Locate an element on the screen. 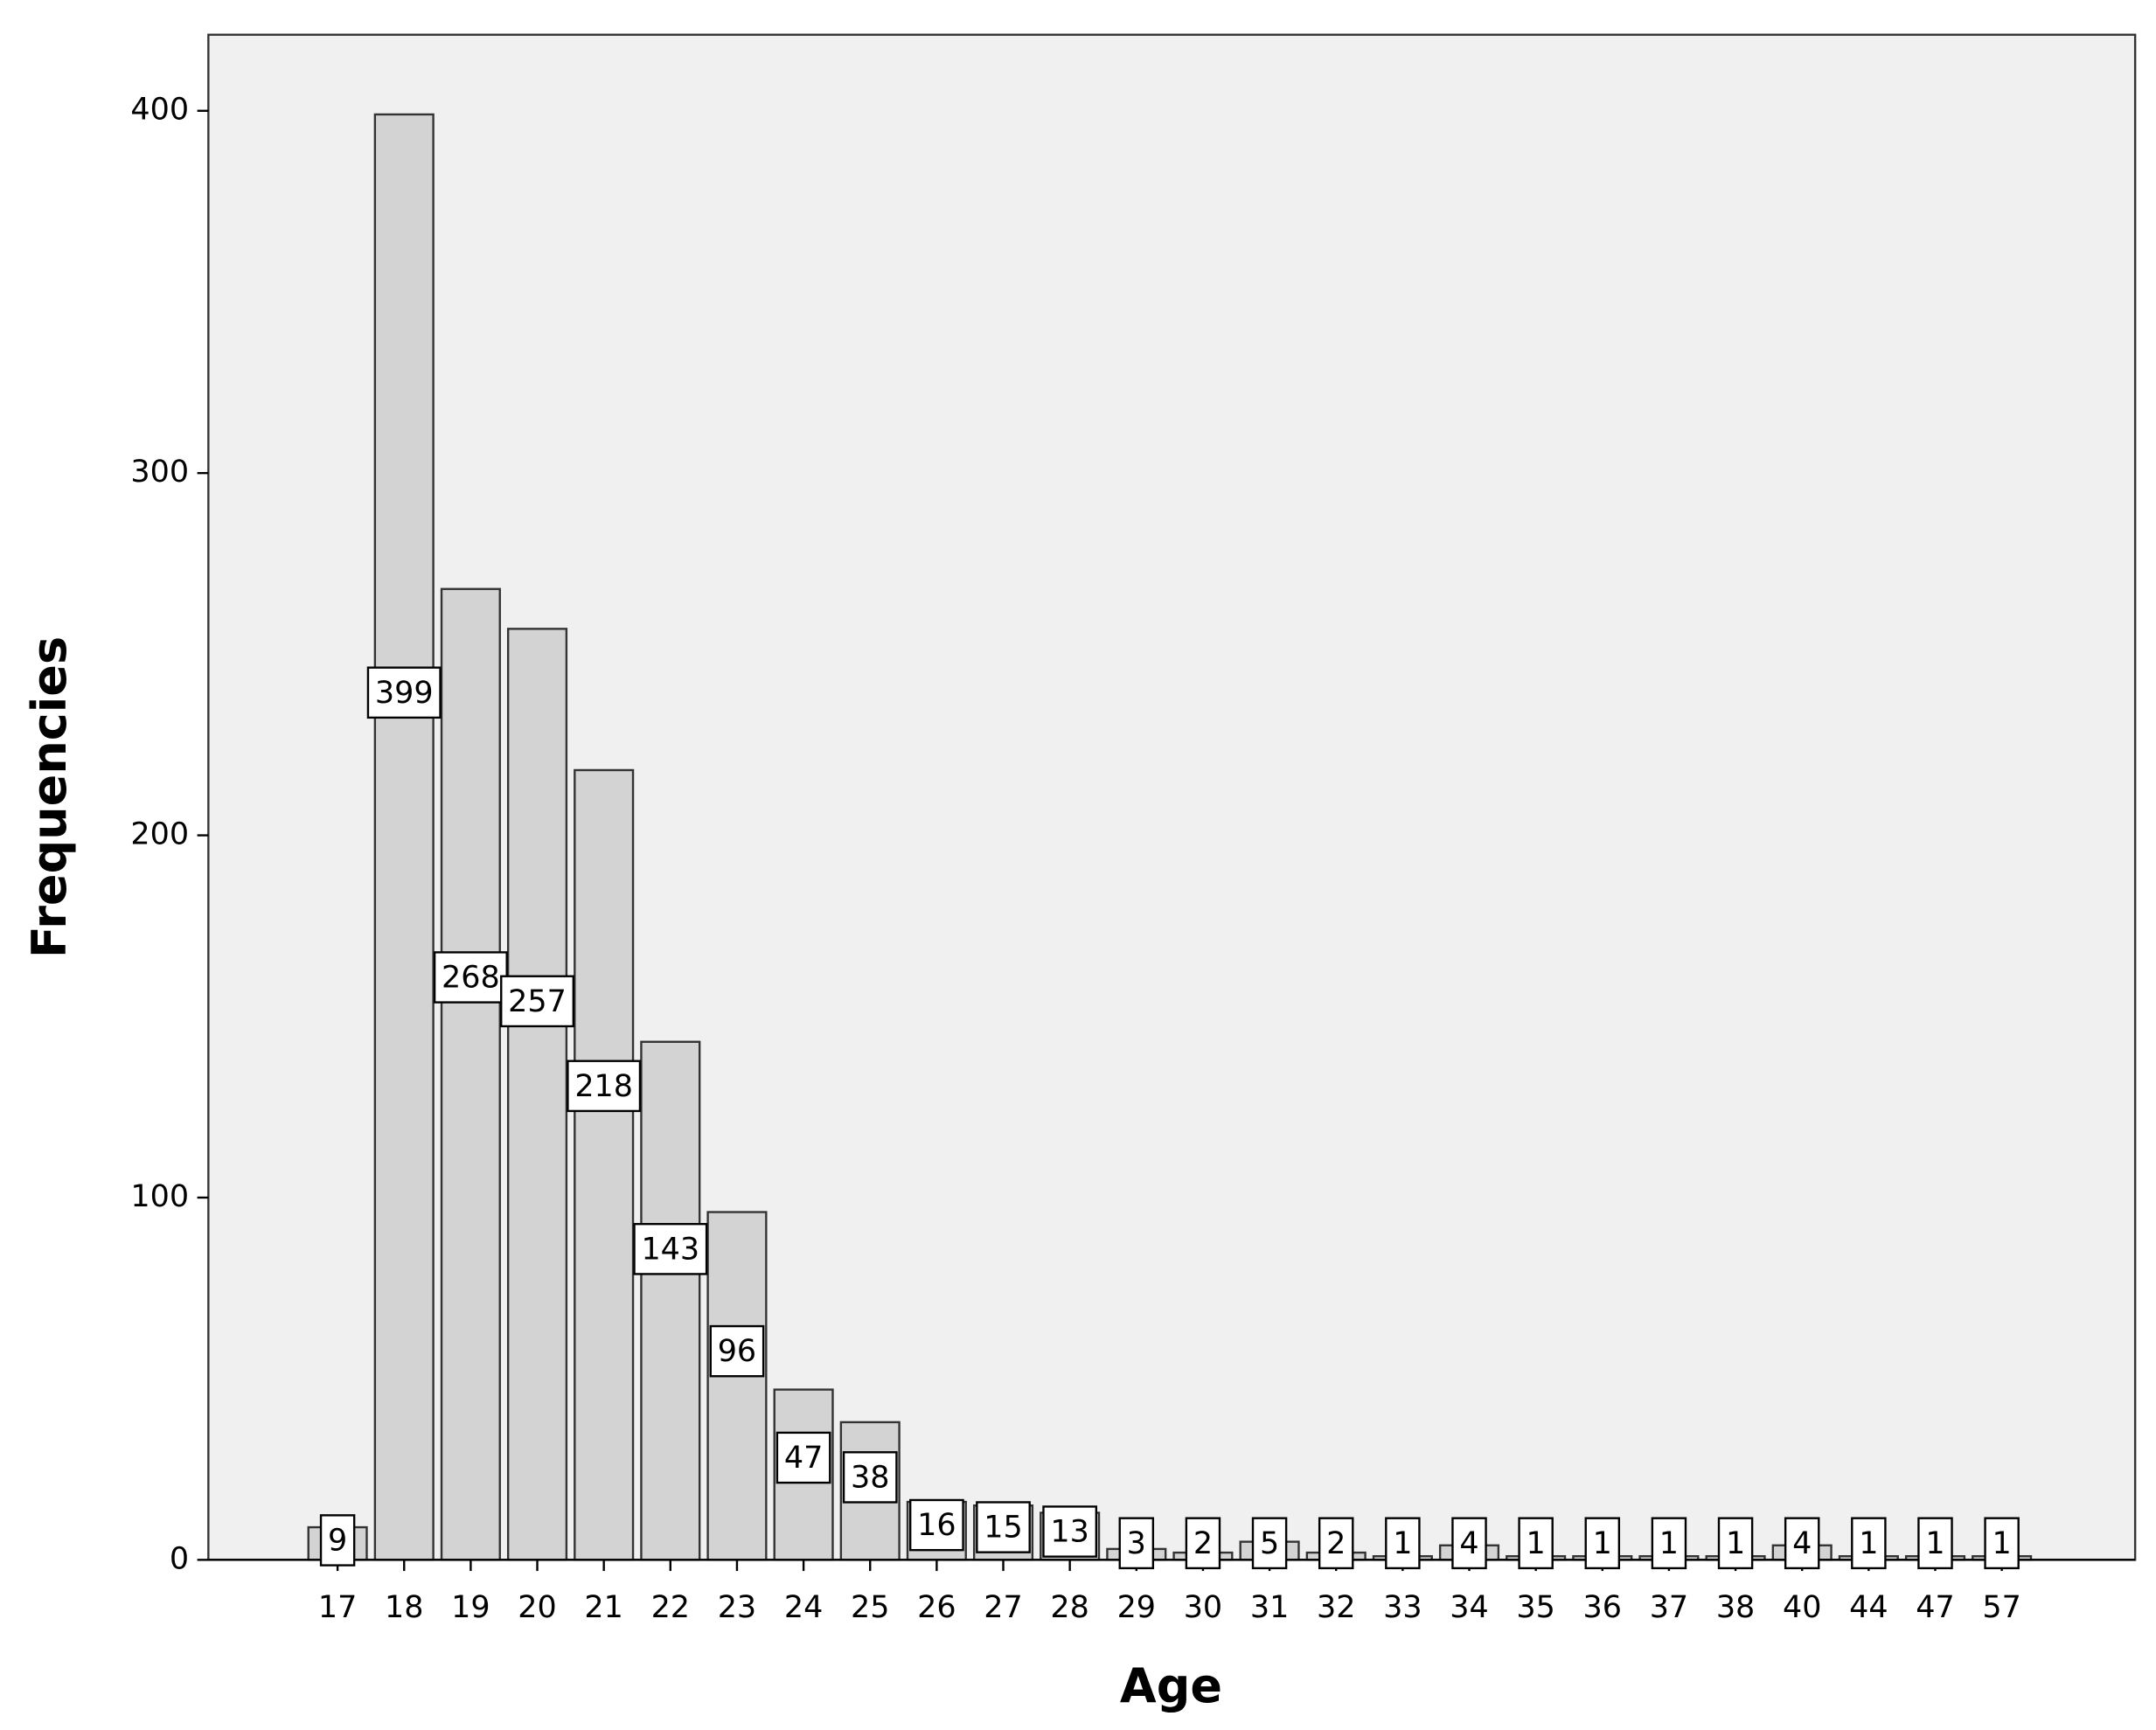 This screenshot has height=1730, width=2156. x-tick-label: 40 is located at coordinates (1802, 1607).